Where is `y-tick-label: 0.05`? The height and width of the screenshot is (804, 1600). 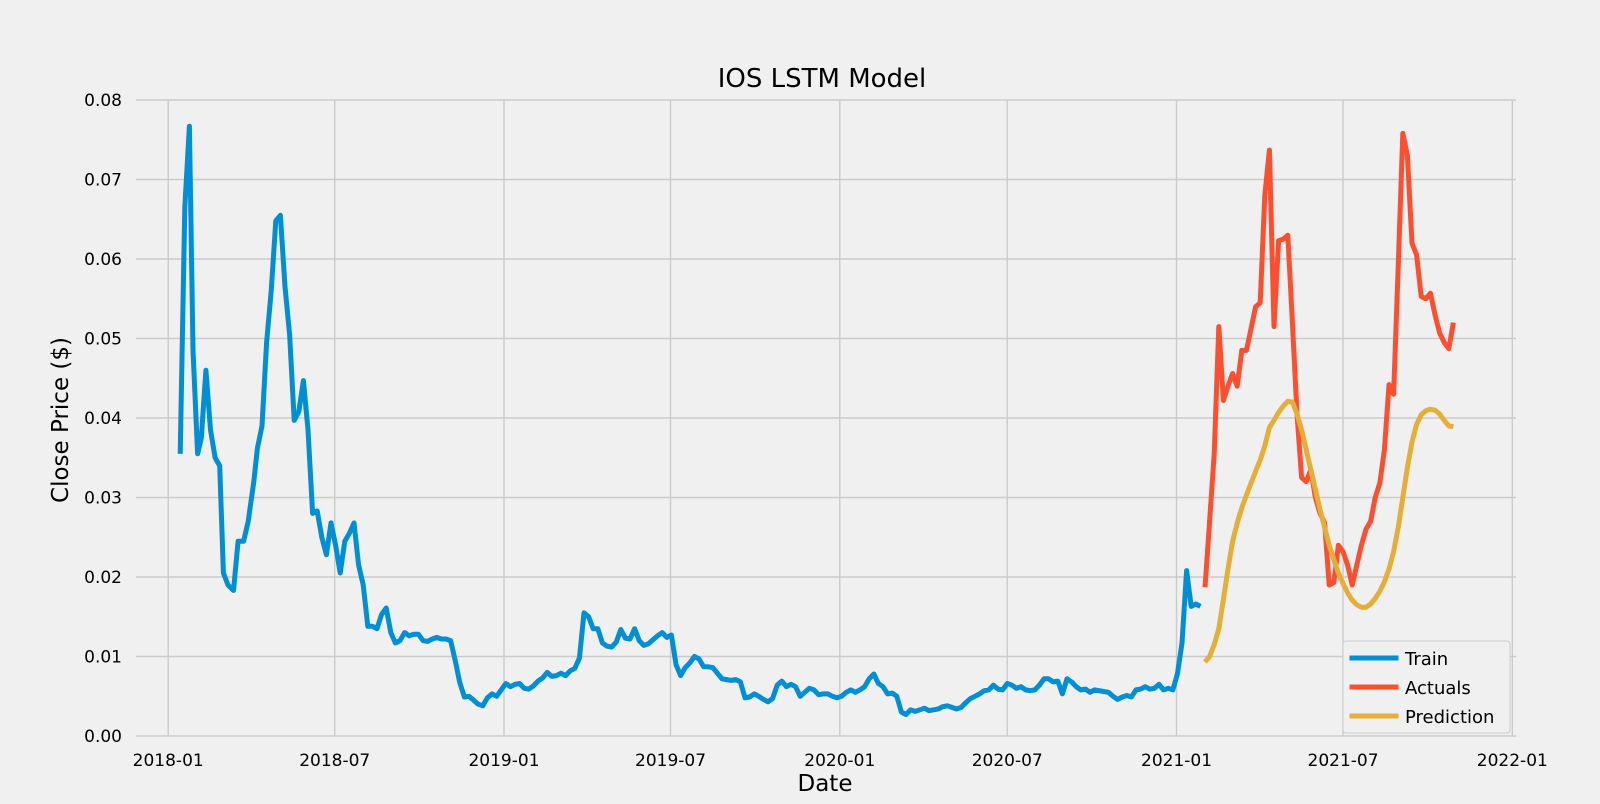 y-tick-label: 0.05 is located at coordinates (103, 340).